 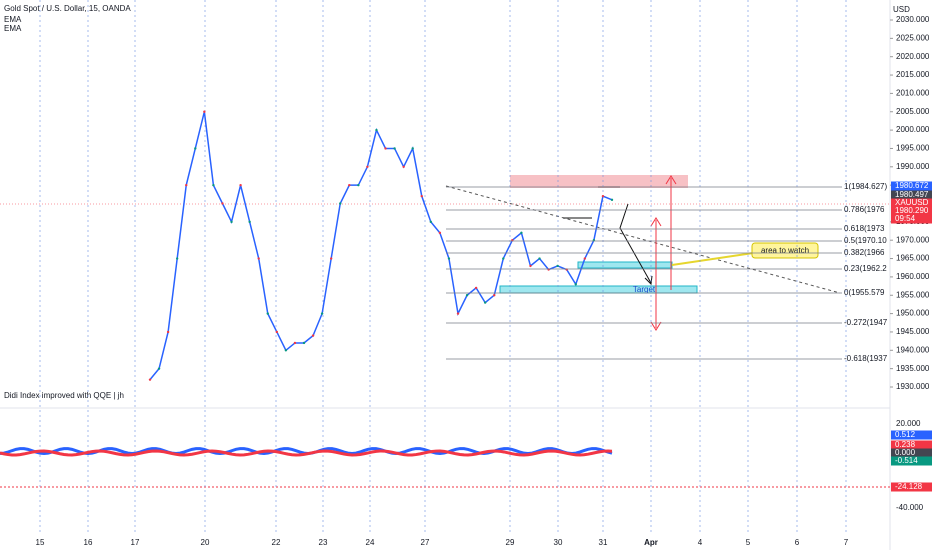 What do you see at coordinates (558, 542) in the screenshot?
I see `date-label: 30` at bounding box center [558, 542].